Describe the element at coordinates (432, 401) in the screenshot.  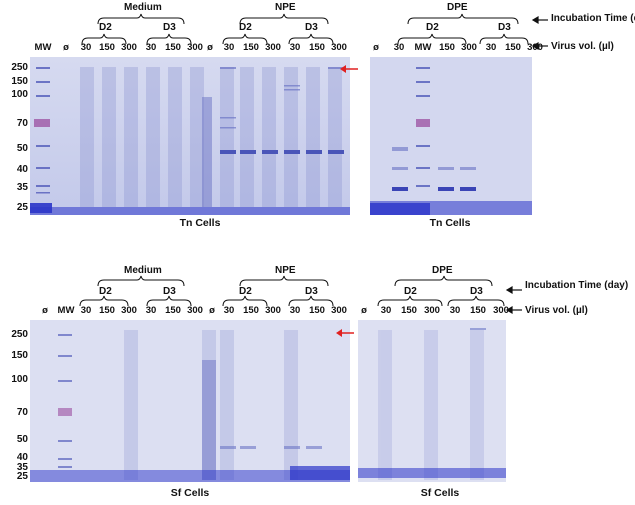
I see `gel-image-sf-right` at that location.